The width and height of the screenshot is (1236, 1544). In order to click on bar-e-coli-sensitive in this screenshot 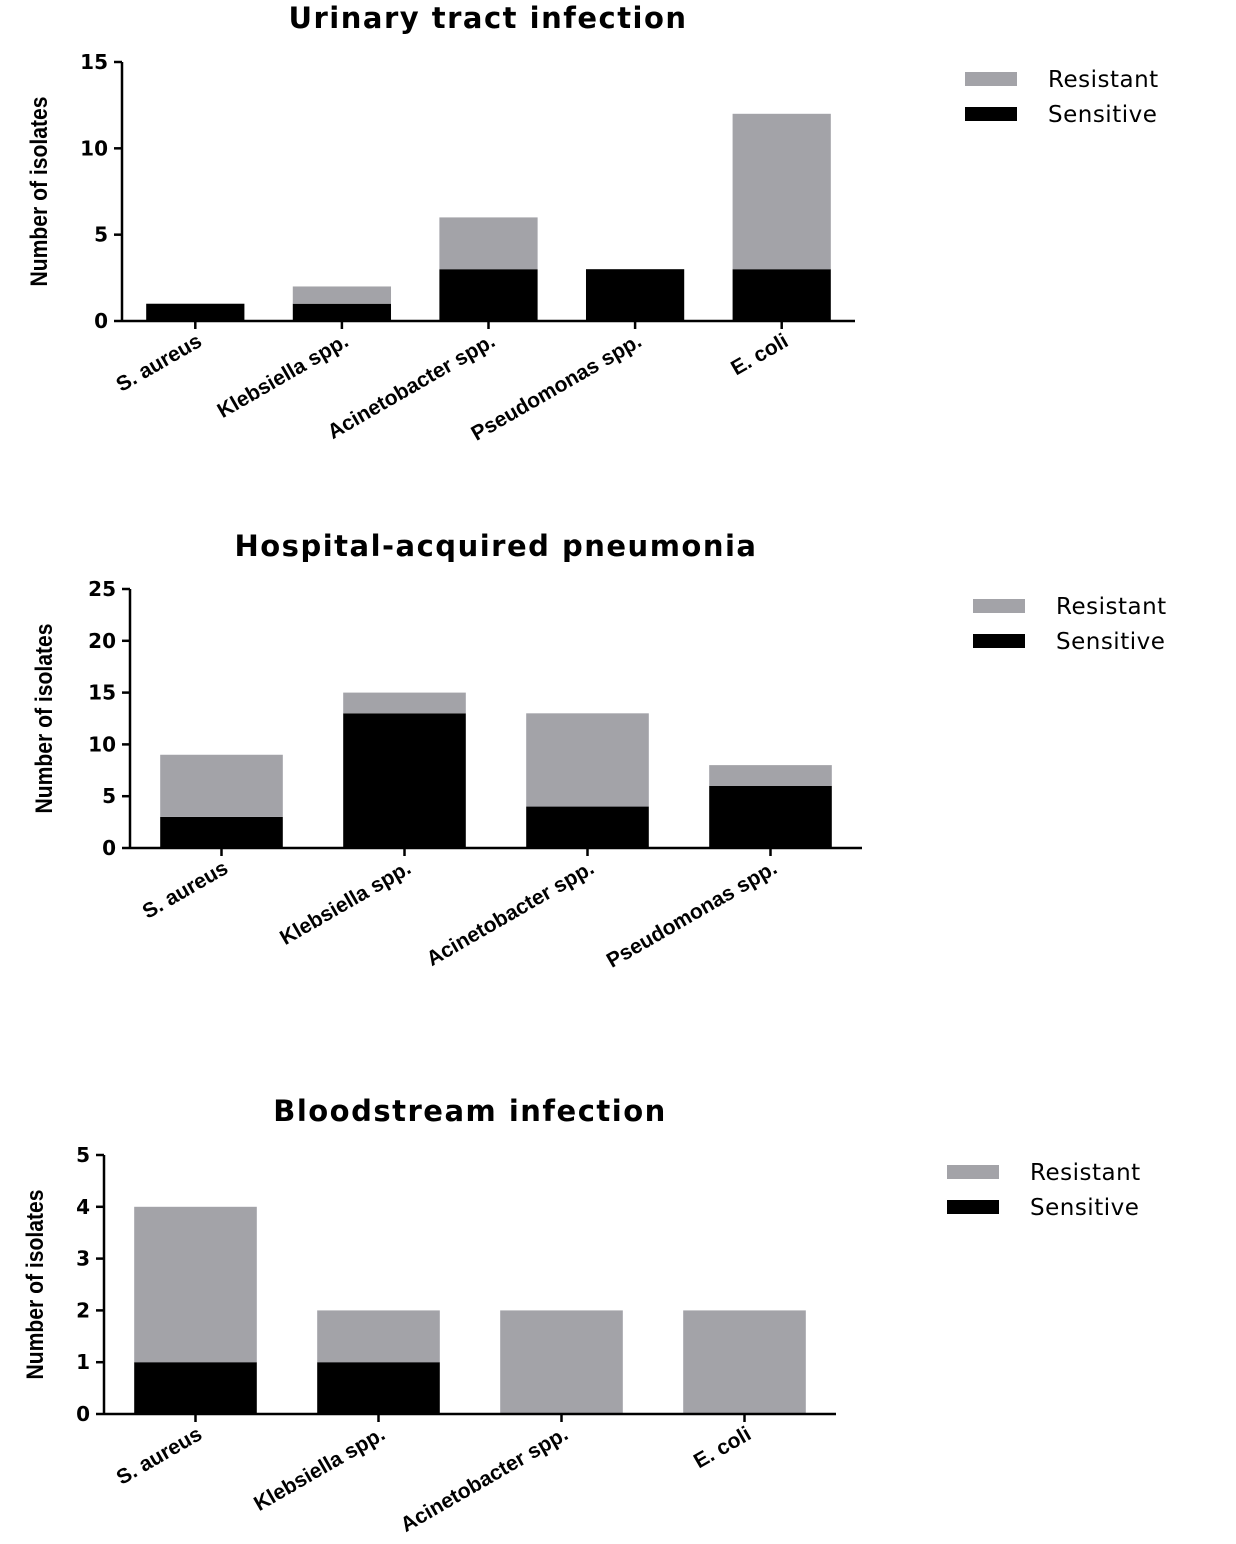, I will do `click(781, 295)`.